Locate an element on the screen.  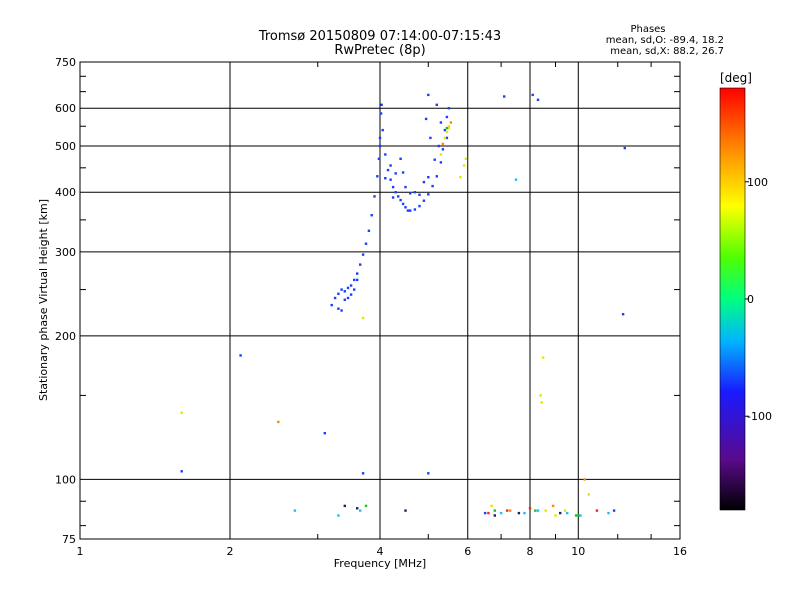
y-tick-label: 750 is located at coordinates (65, 62).